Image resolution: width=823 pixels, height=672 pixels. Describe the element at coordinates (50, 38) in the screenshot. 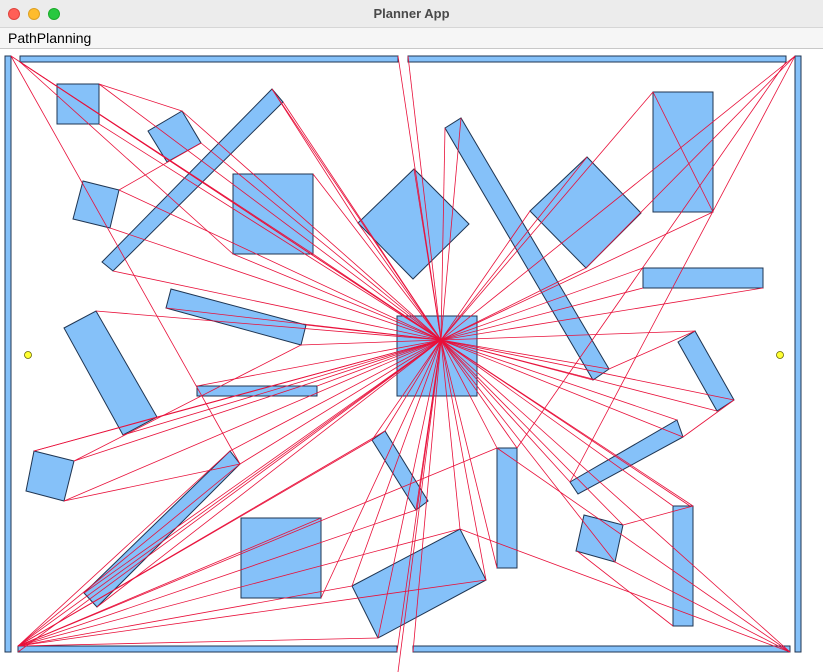

I see `menu-pathplanning: PathPlanning` at that location.